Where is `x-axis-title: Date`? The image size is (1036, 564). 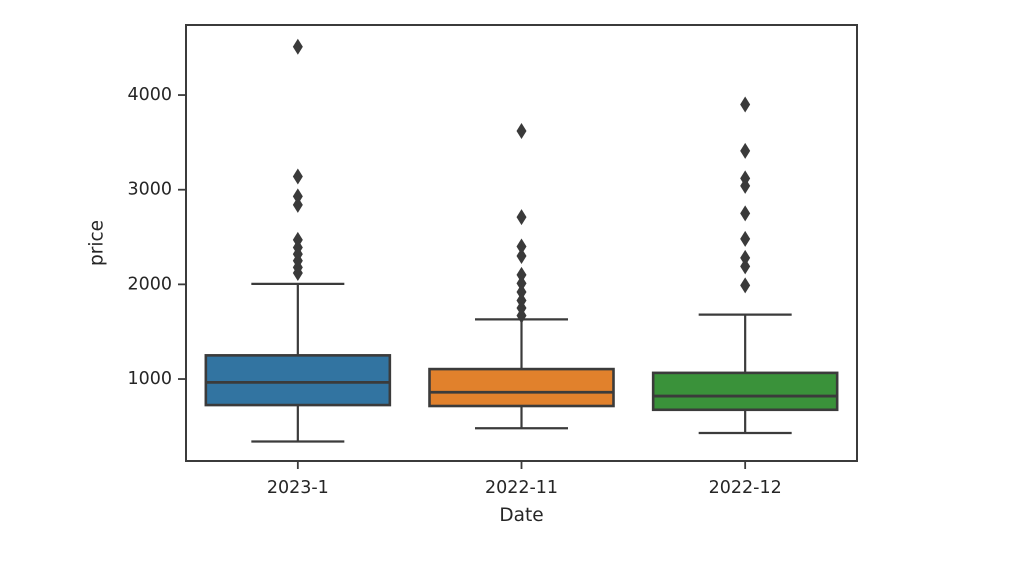
x-axis-title: Date is located at coordinates (521, 515).